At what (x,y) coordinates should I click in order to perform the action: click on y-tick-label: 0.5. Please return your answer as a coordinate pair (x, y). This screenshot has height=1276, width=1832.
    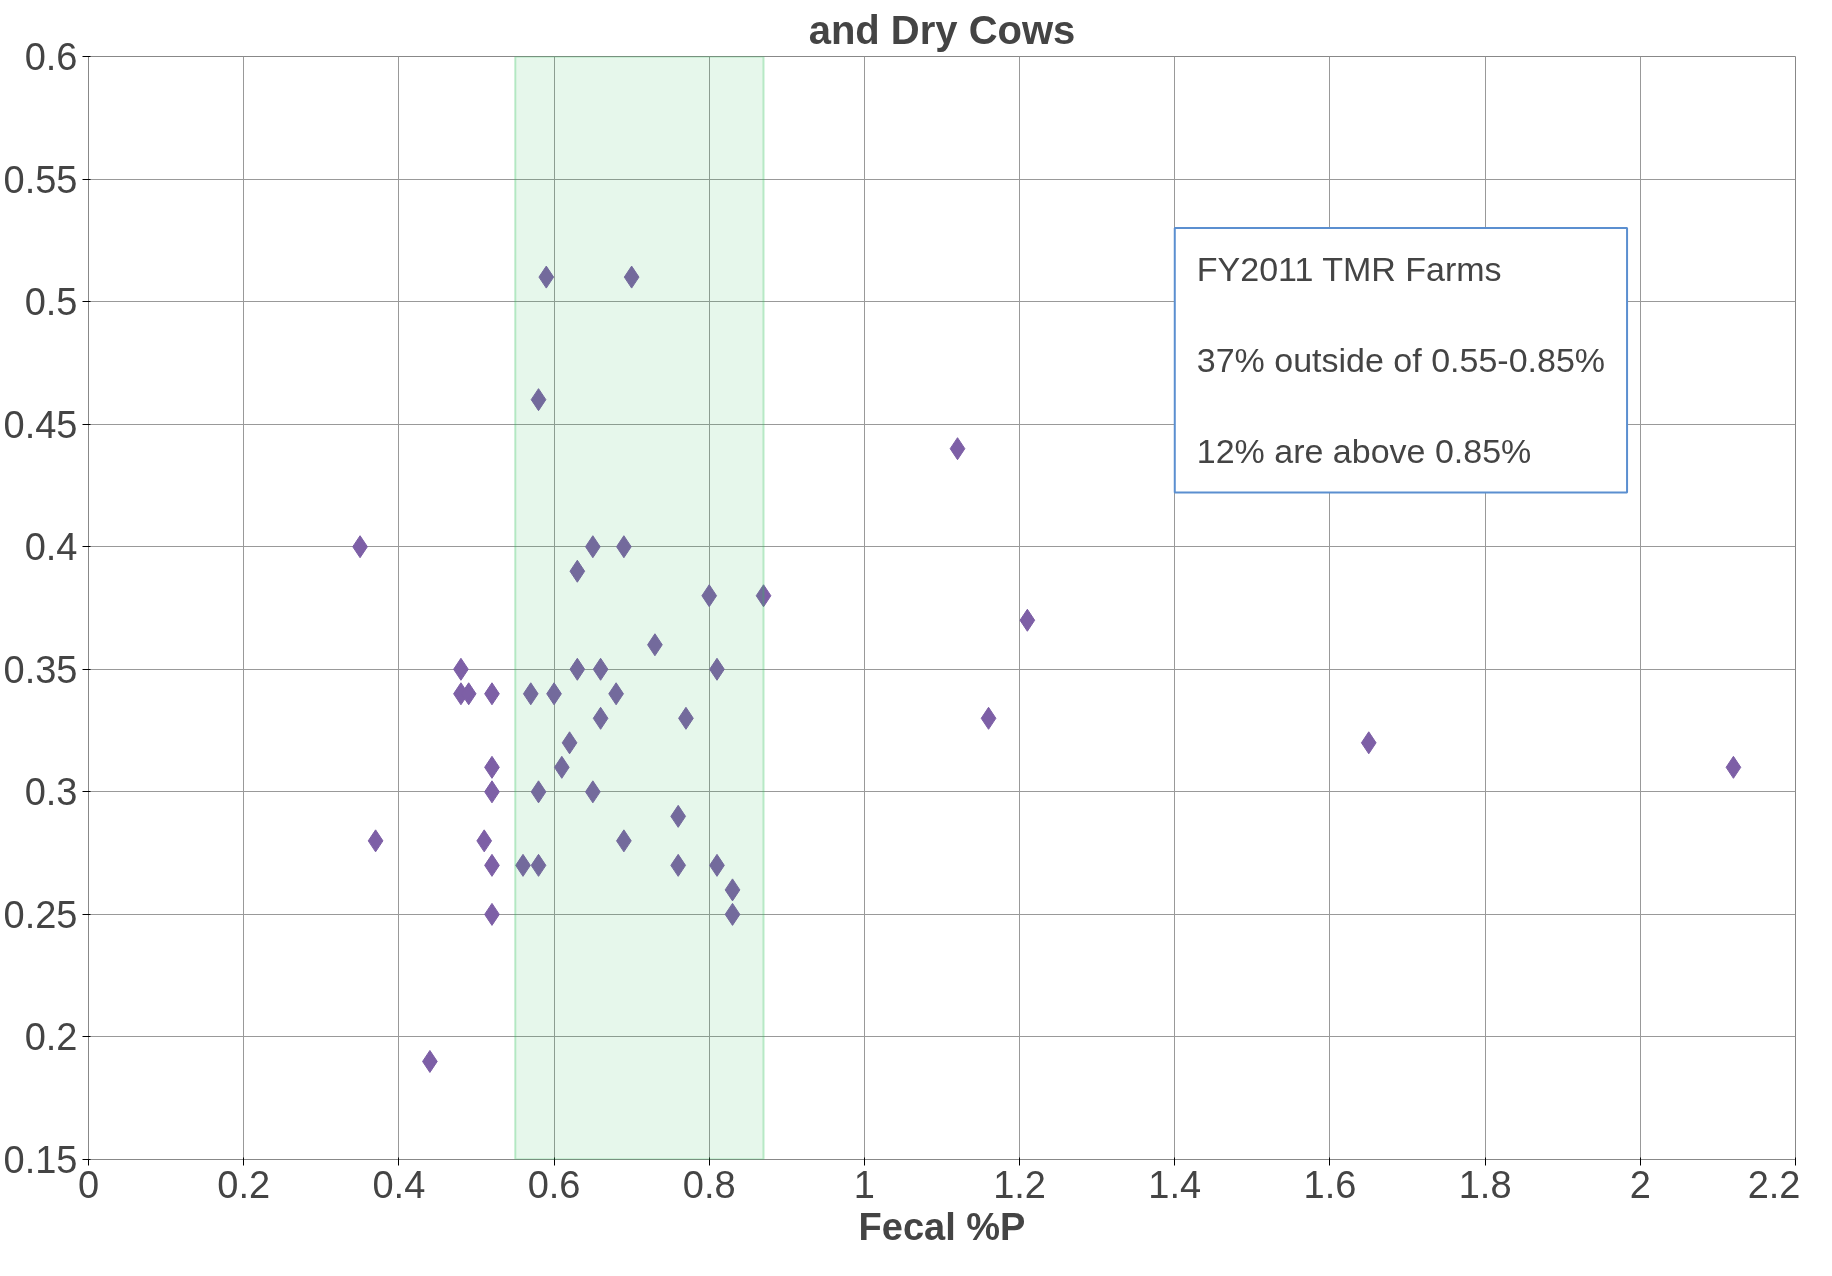
    Looking at the image, I should click on (51, 302).